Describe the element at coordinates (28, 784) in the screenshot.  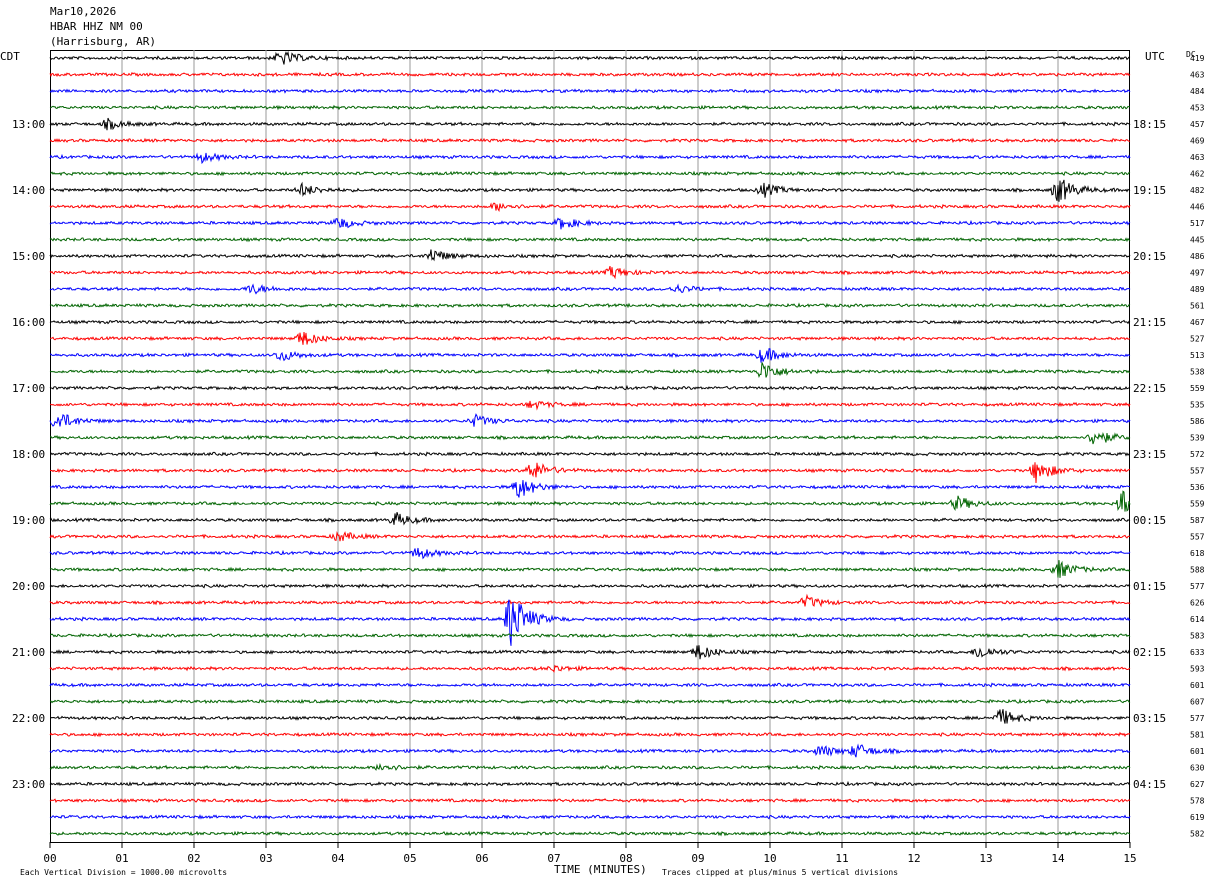
I see `left-hour-label: 23:00` at that location.